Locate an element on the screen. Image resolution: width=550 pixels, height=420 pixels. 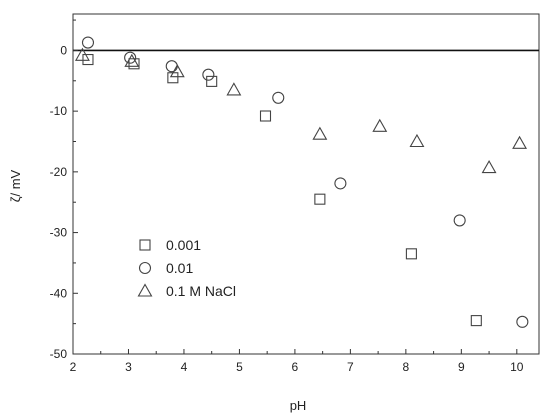
y-tick-label: -30 is located at coordinates (59, 233).